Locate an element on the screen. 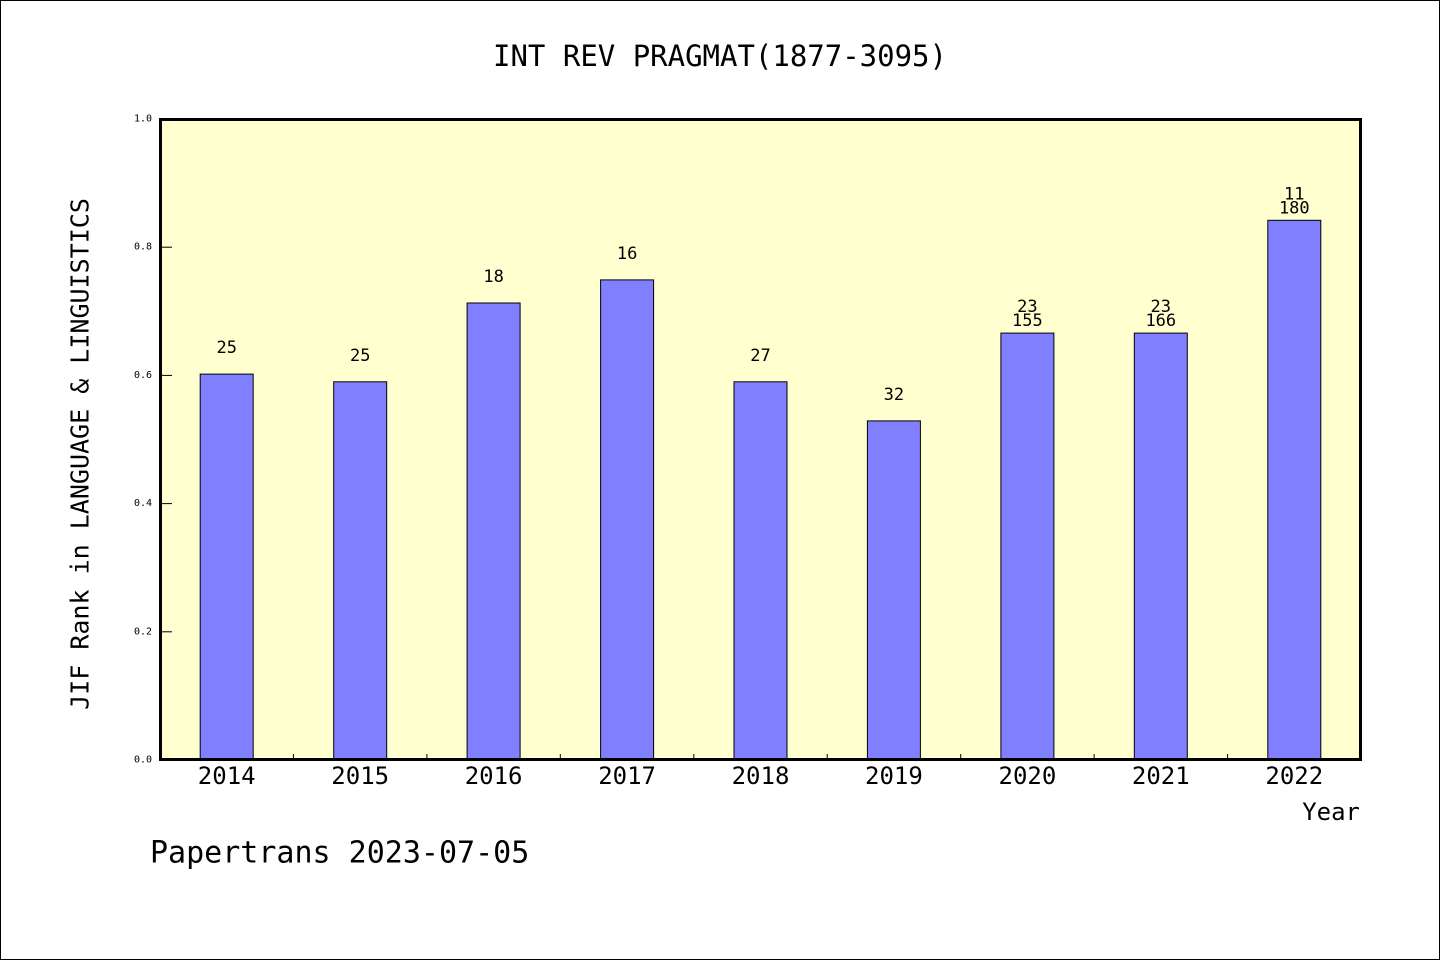 The width and height of the screenshot is (1440, 960). y-tick-label: 0.0 is located at coordinates (143, 760).